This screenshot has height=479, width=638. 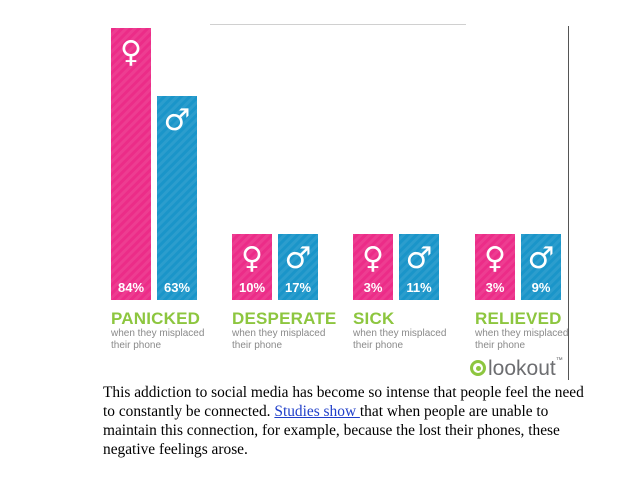 I want to click on bar-desperate-1: ♂ 17%, so click(x=298, y=267).